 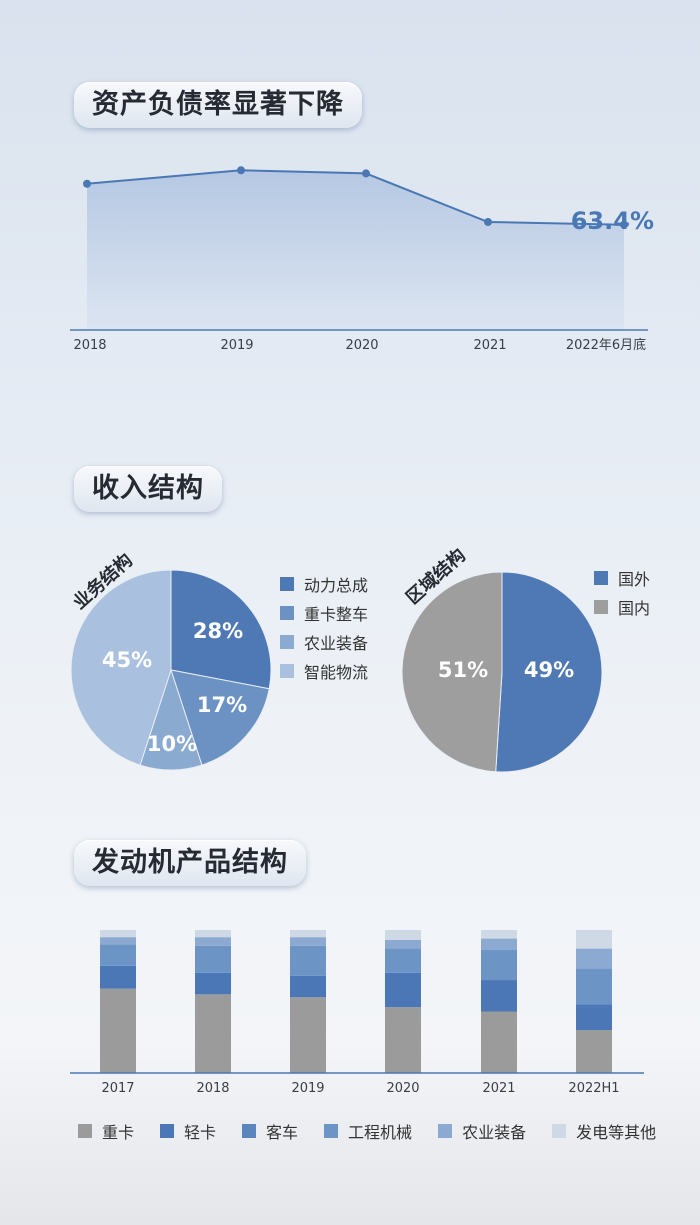 I want to click on pie-data-label: 17%, so click(x=222, y=705).